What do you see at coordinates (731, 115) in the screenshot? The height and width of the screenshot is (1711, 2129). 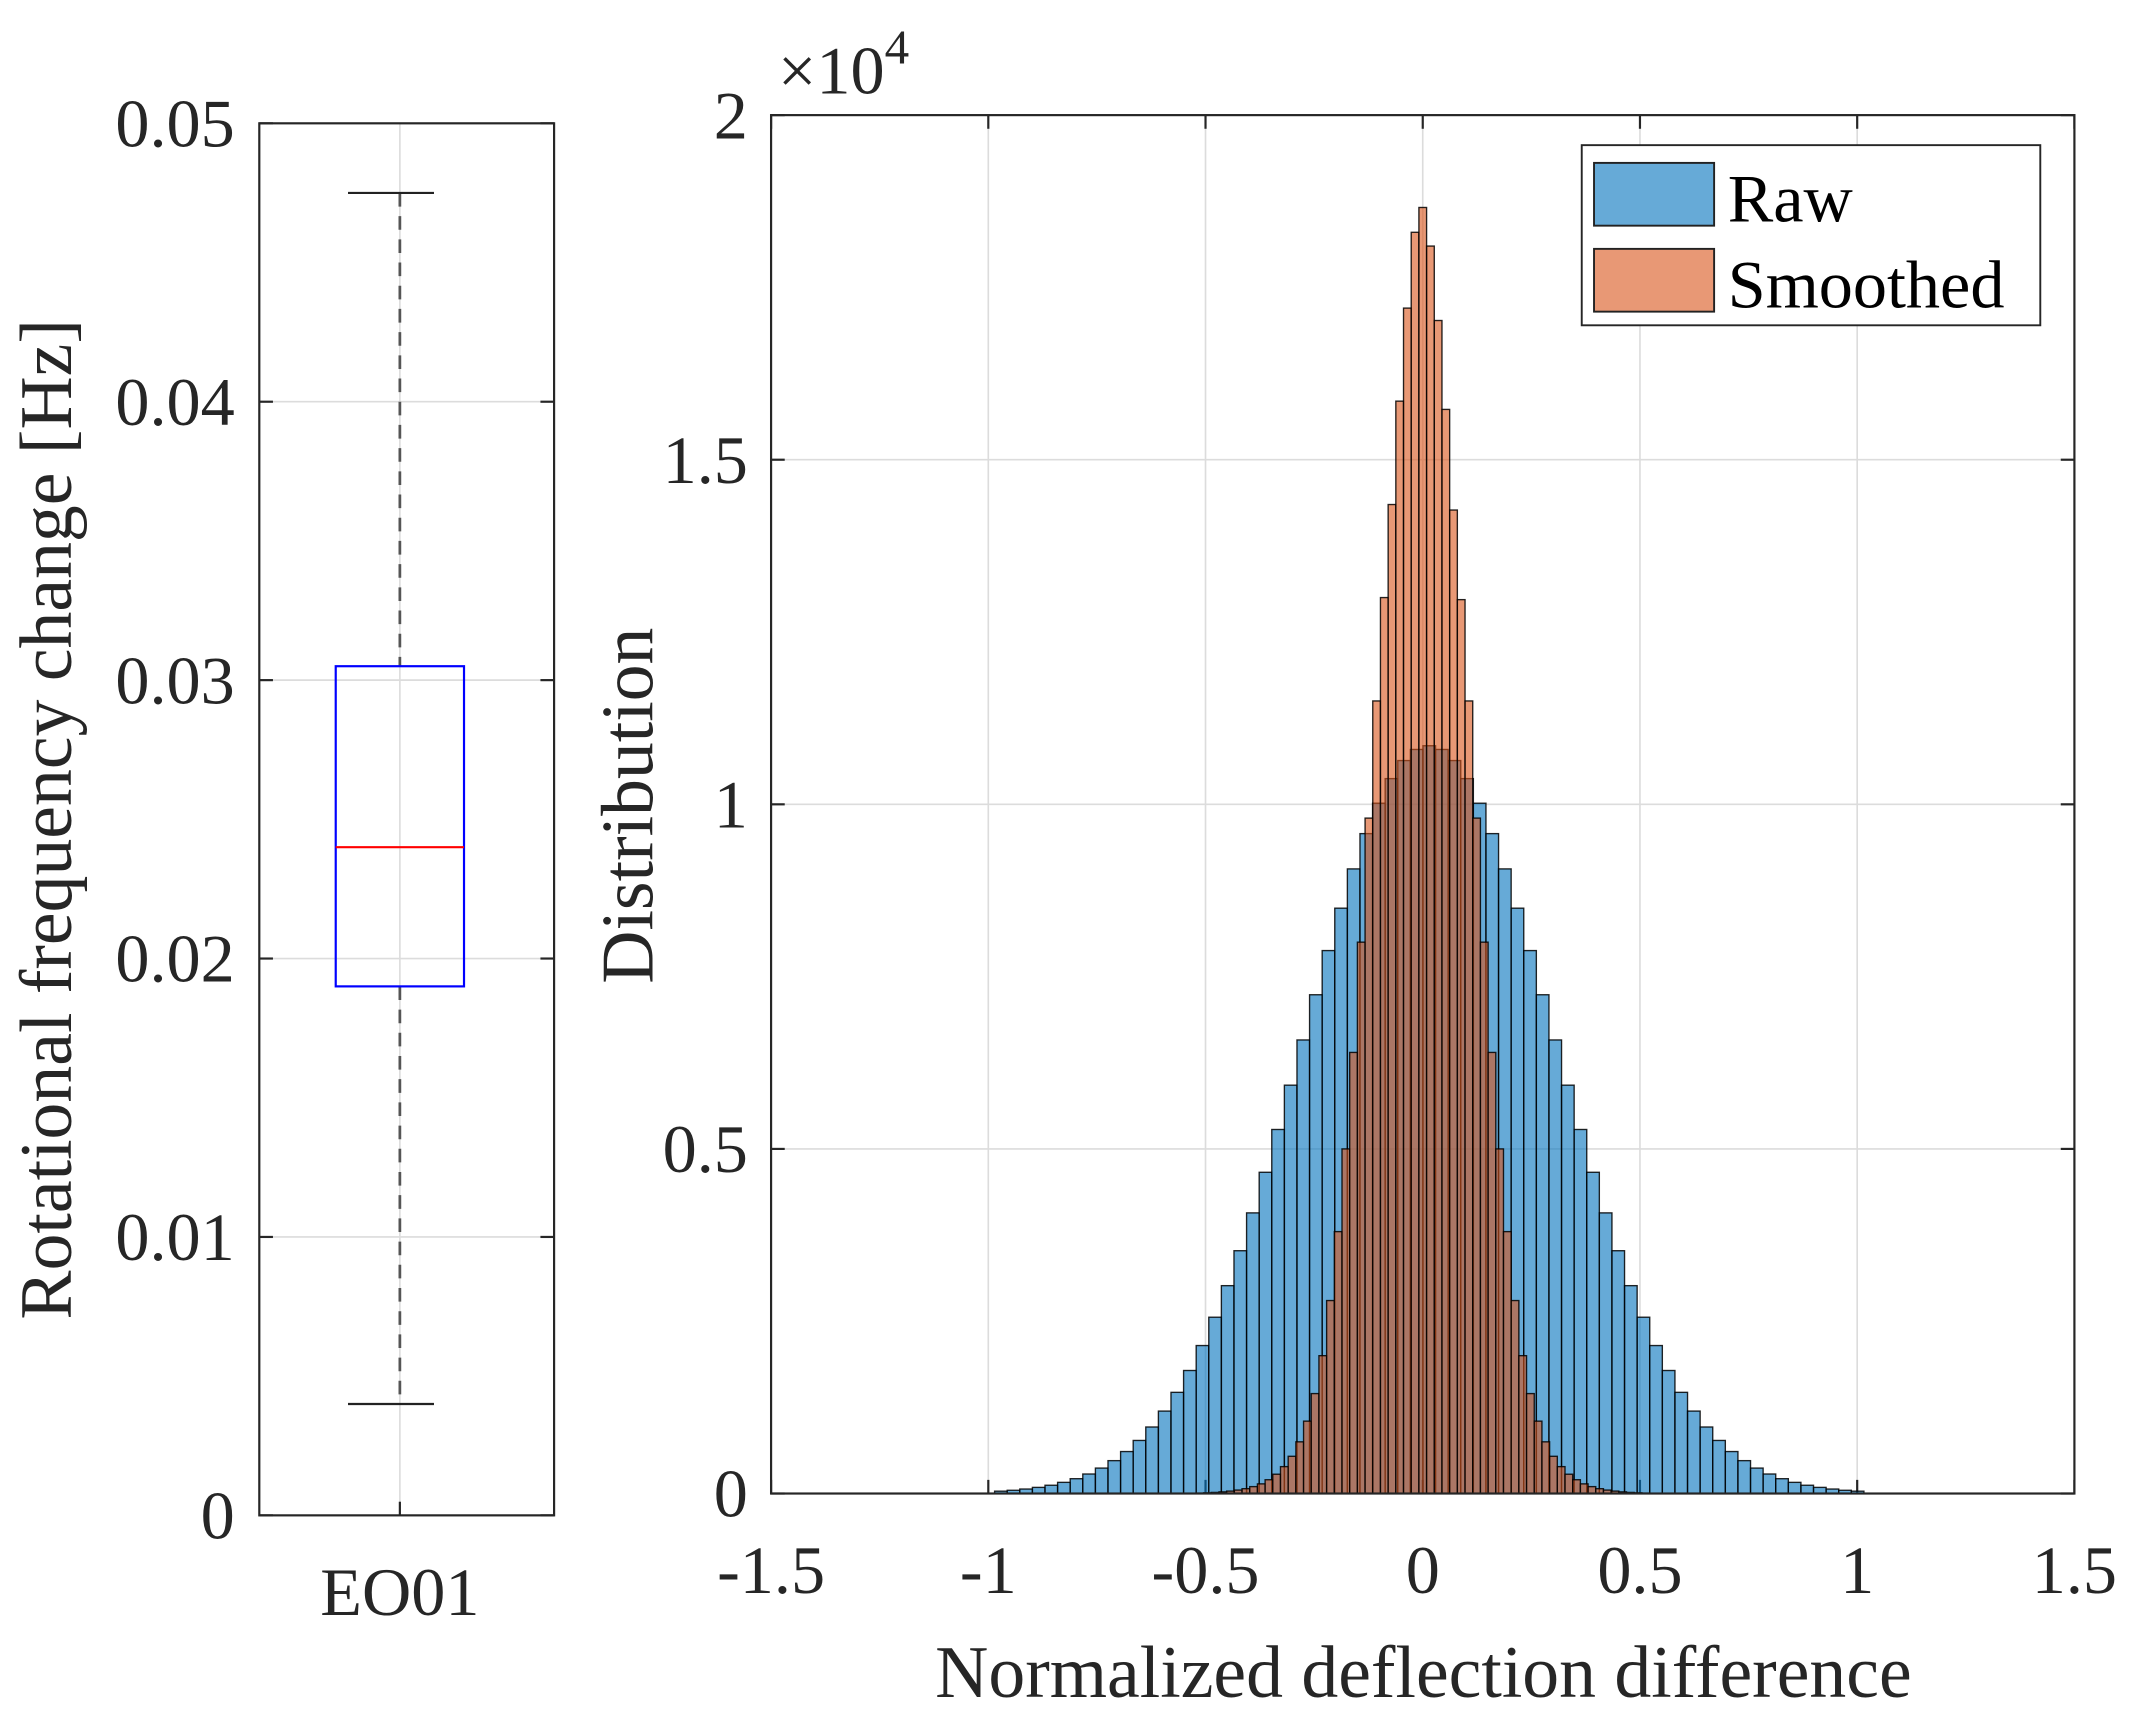 I see `histogram-y-tick-label: 2` at bounding box center [731, 115].